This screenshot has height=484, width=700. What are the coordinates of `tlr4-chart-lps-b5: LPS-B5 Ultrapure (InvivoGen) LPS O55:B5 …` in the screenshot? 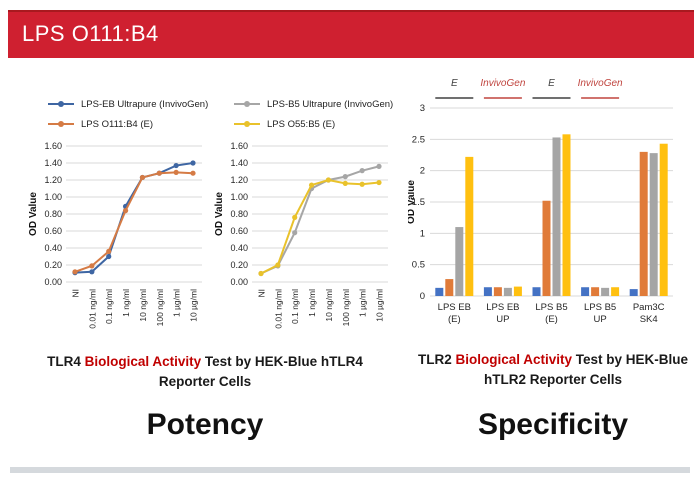 It's located at (304, 218).